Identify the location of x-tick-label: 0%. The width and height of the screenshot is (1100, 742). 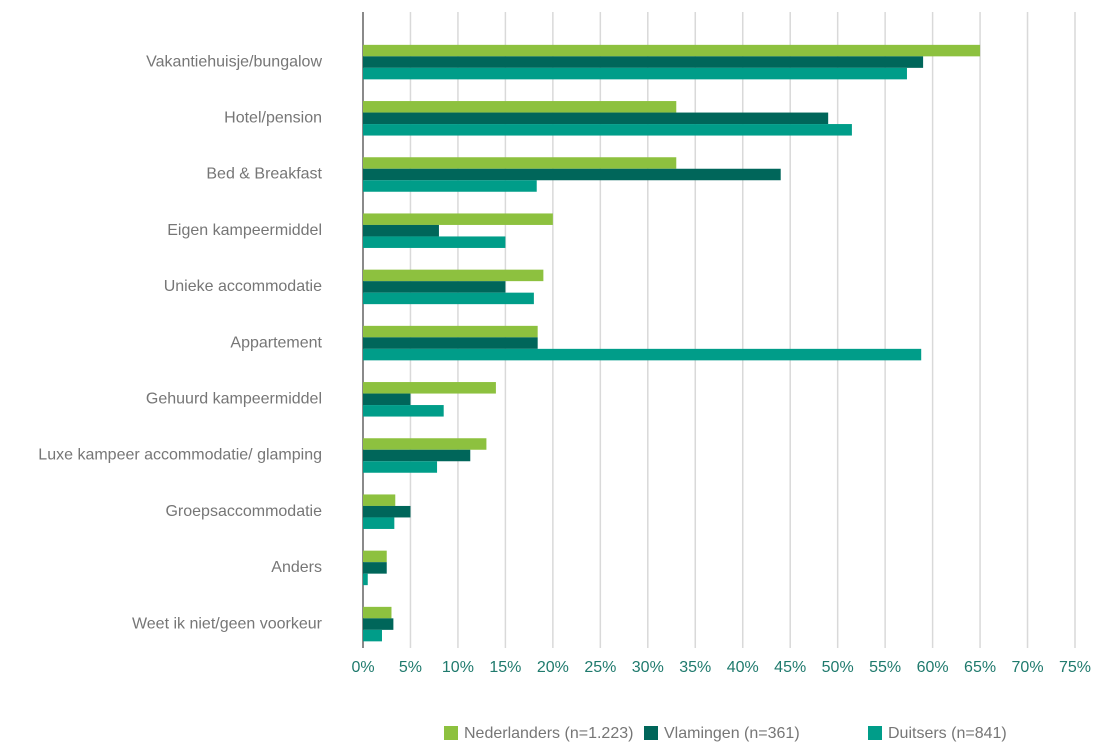
(362, 667).